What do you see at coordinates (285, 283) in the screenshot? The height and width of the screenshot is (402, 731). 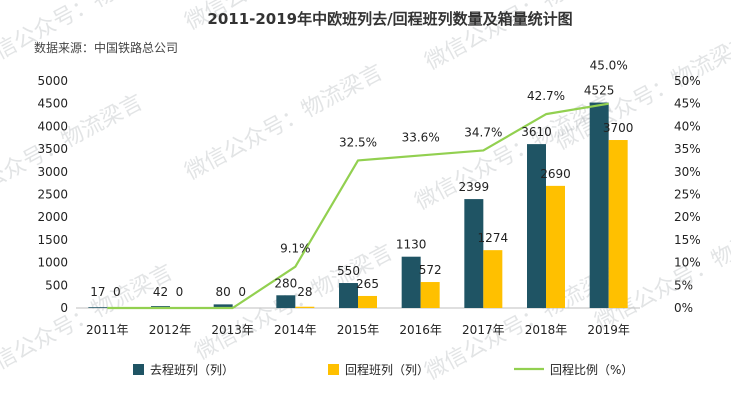 I see `data-label-outbound: 280` at bounding box center [285, 283].